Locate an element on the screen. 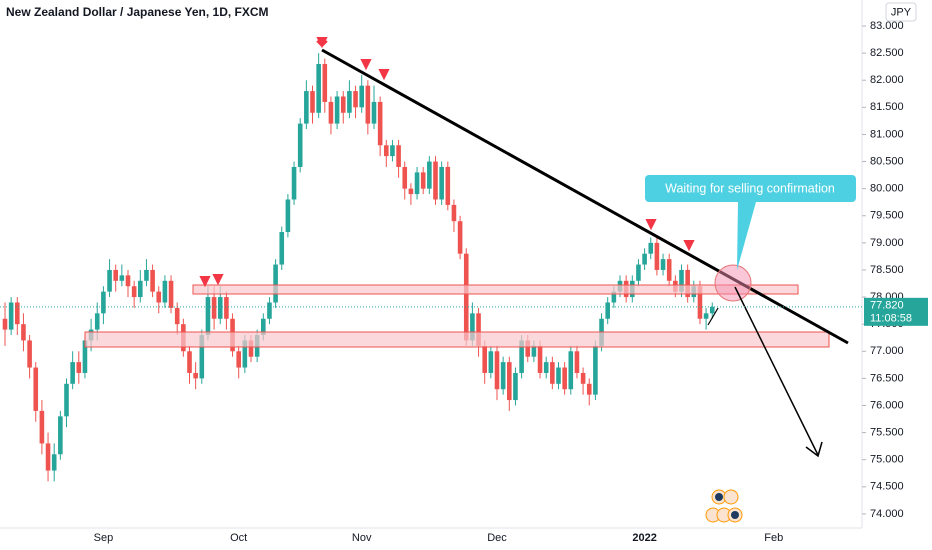 This screenshot has height=550, width=932. callout-text: Waiting for selling confirmation is located at coordinates (750, 188).